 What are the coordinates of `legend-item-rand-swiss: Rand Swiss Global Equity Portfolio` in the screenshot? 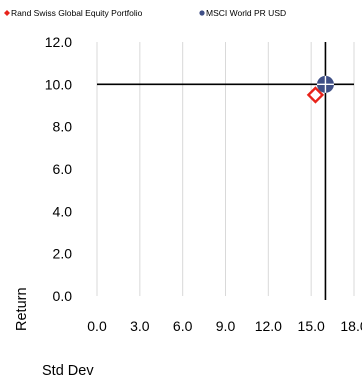 It's located at (73, 13).